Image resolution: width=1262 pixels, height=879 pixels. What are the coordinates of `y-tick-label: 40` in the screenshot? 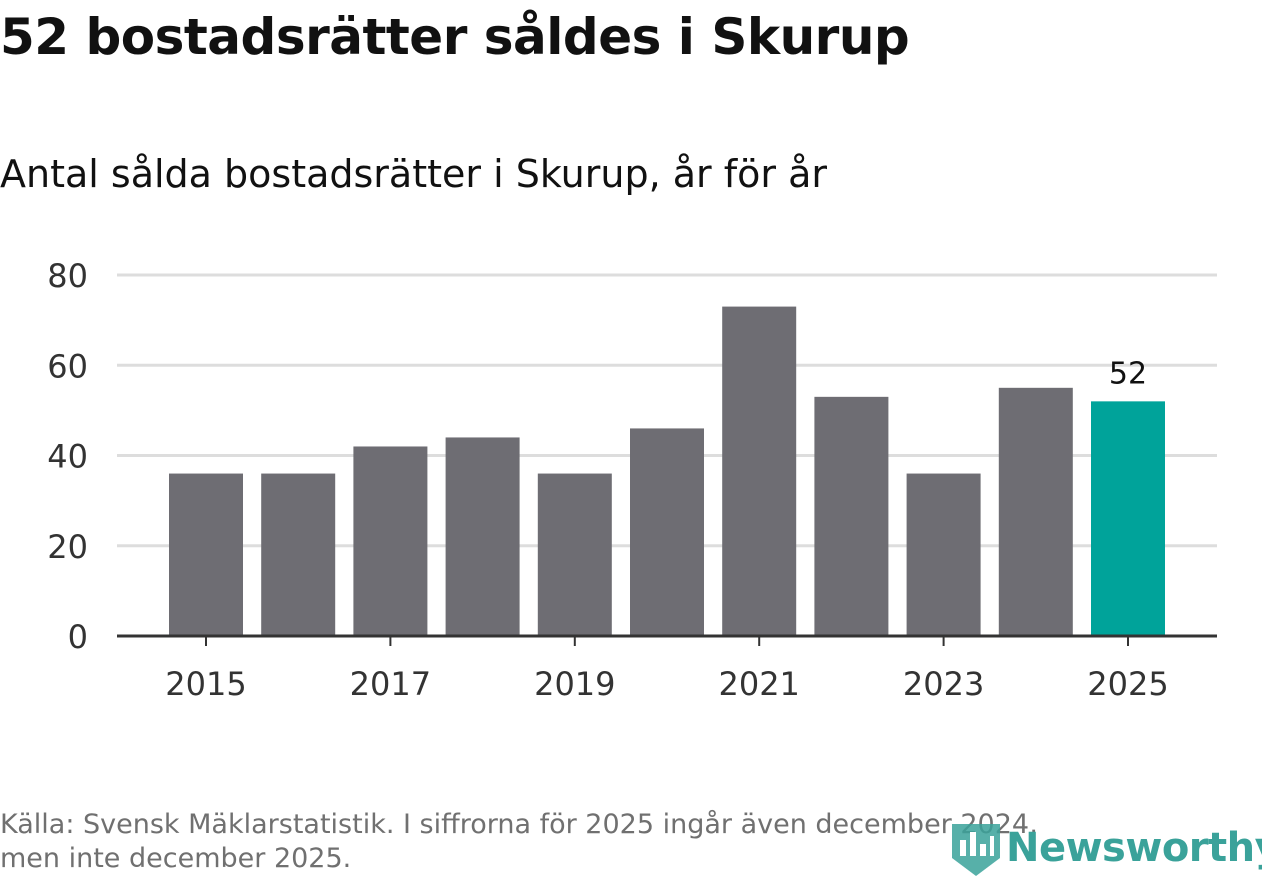 It's located at (67, 457).